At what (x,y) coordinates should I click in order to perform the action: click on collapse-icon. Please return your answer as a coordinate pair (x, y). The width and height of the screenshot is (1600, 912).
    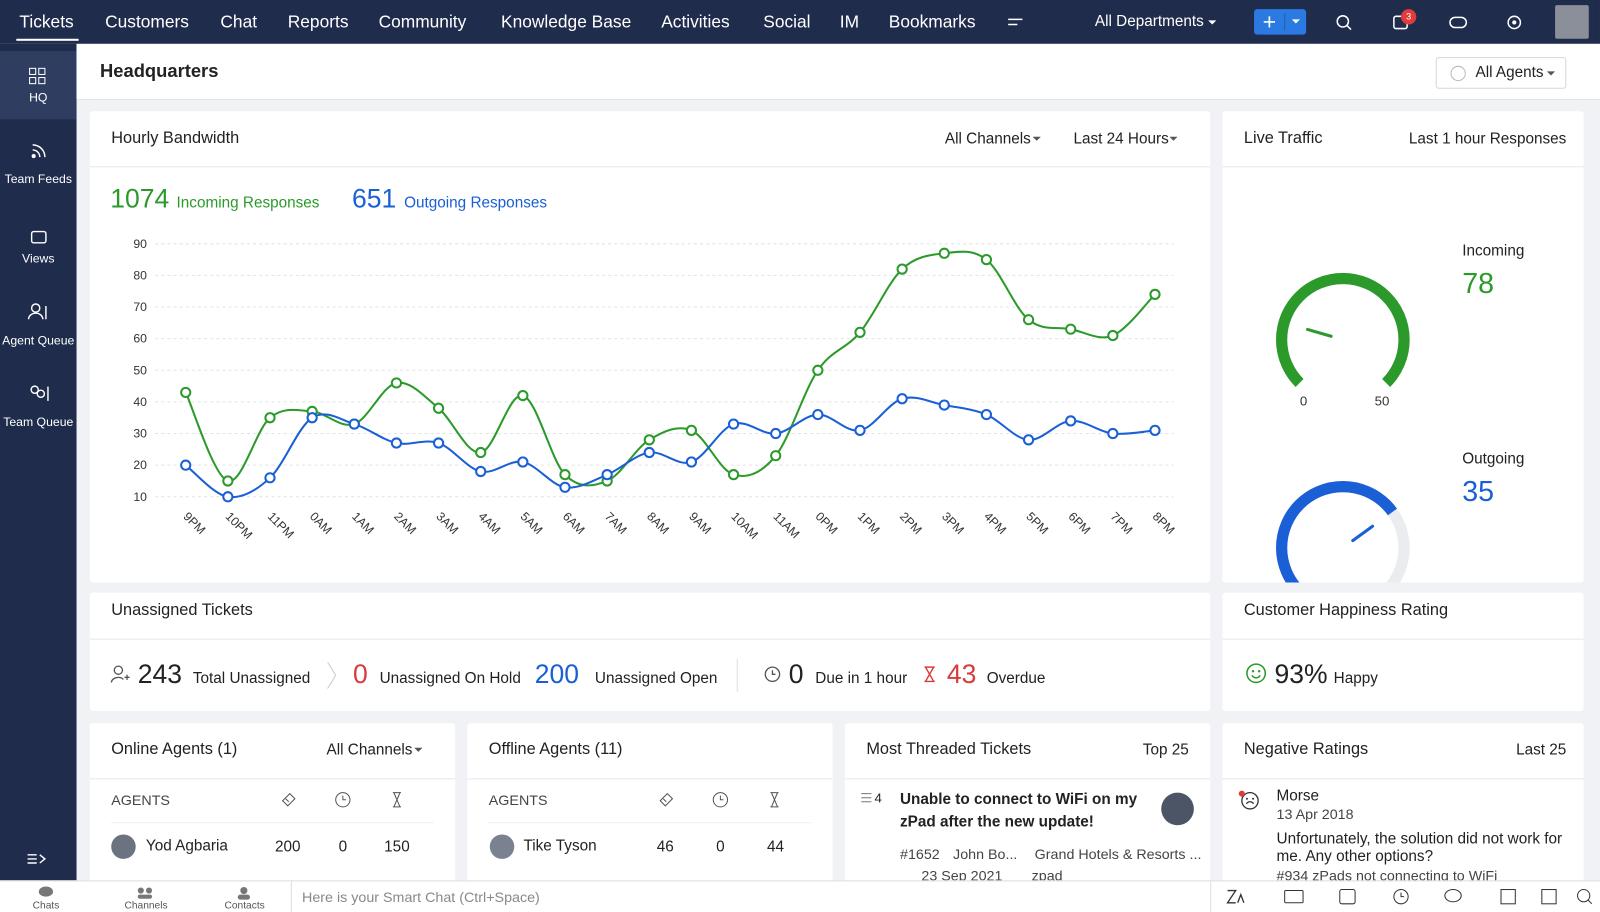
    Looking at the image, I should click on (38, 859).